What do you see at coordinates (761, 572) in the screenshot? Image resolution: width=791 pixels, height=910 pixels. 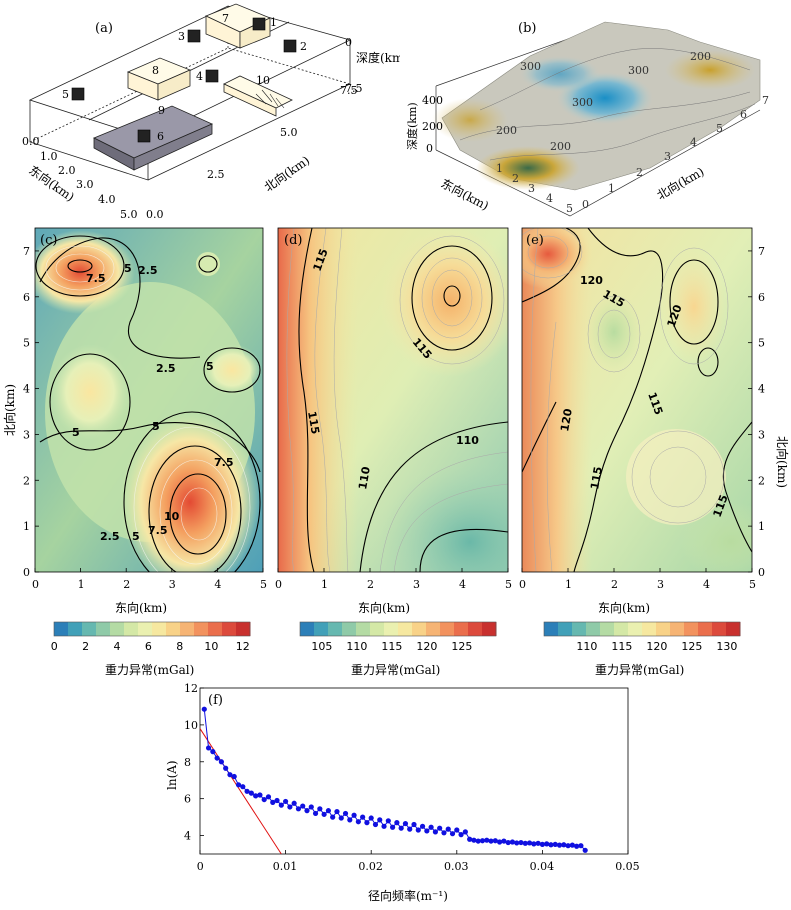 I see `y-tick-label: 0` at bounding box center [761, 572].